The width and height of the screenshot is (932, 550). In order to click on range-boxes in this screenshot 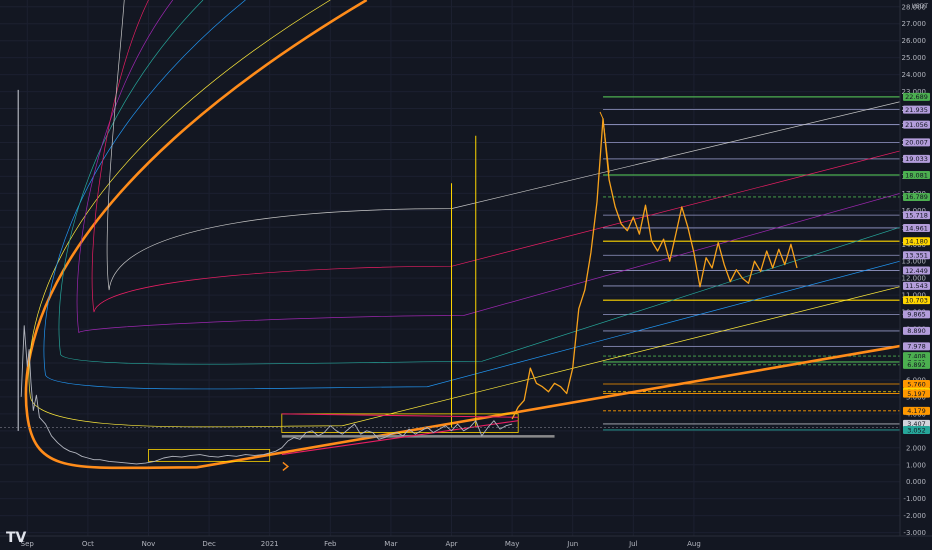, I will do `click(351, 437)`.